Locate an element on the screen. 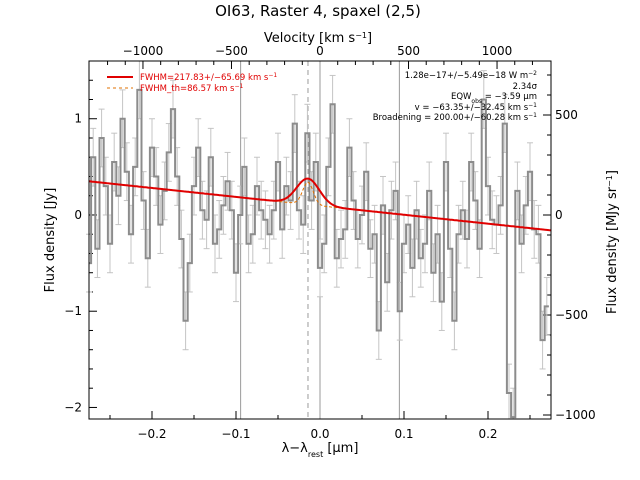  legend-instrument-main: FWHM_th=86.57 km s is located at coordinates (187, 89).